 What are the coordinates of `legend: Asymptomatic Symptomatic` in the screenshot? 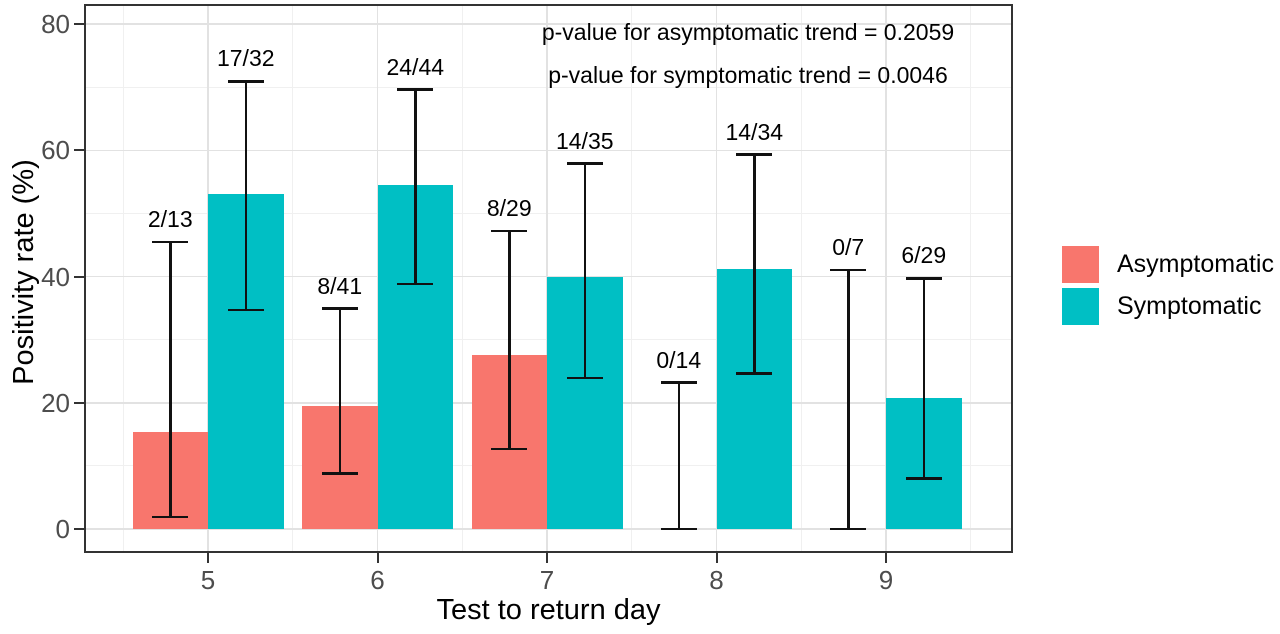 It's located at (1168, 288).